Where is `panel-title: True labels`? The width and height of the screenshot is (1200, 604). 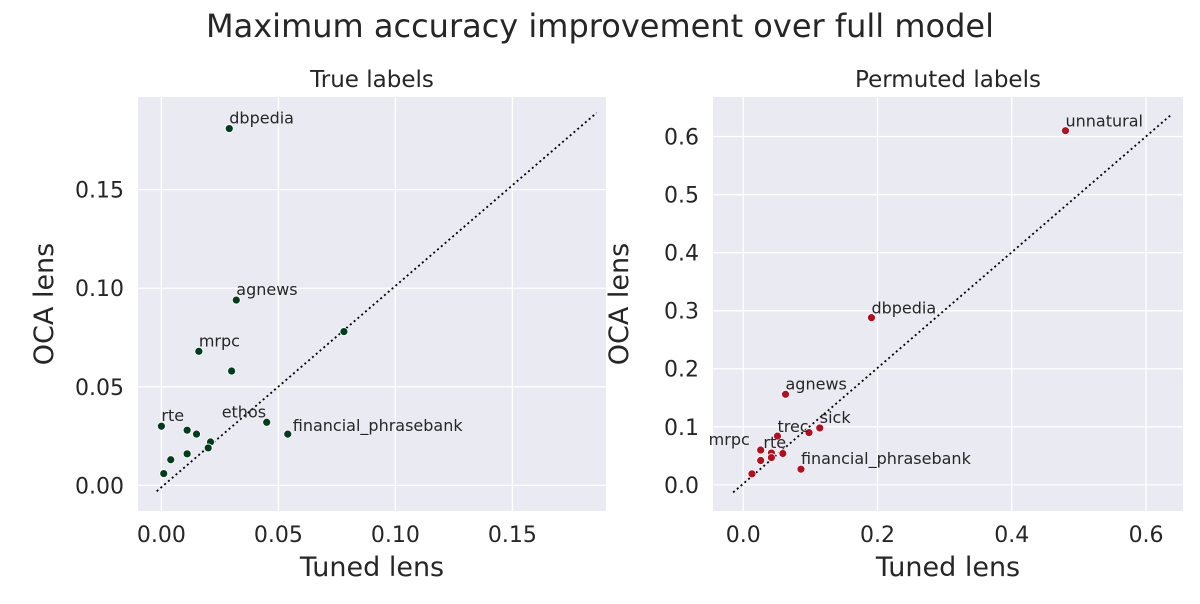 panel-title: True labels is located at coordinates (371, 80).